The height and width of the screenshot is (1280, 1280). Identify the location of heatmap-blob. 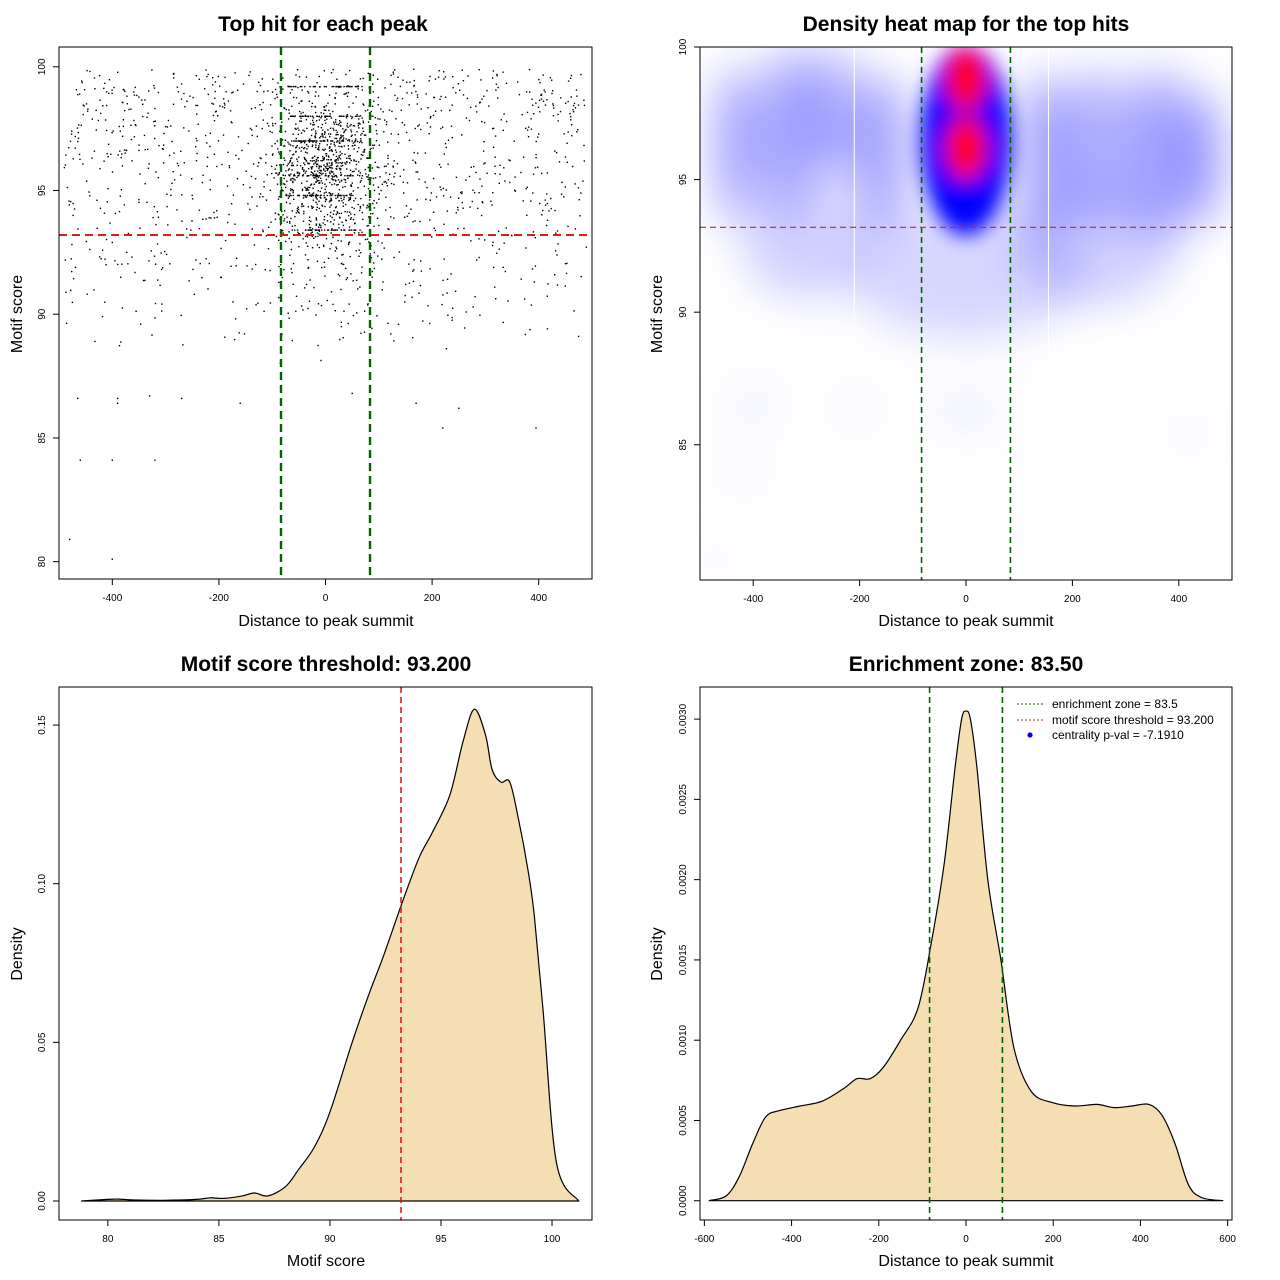
(753, 405).